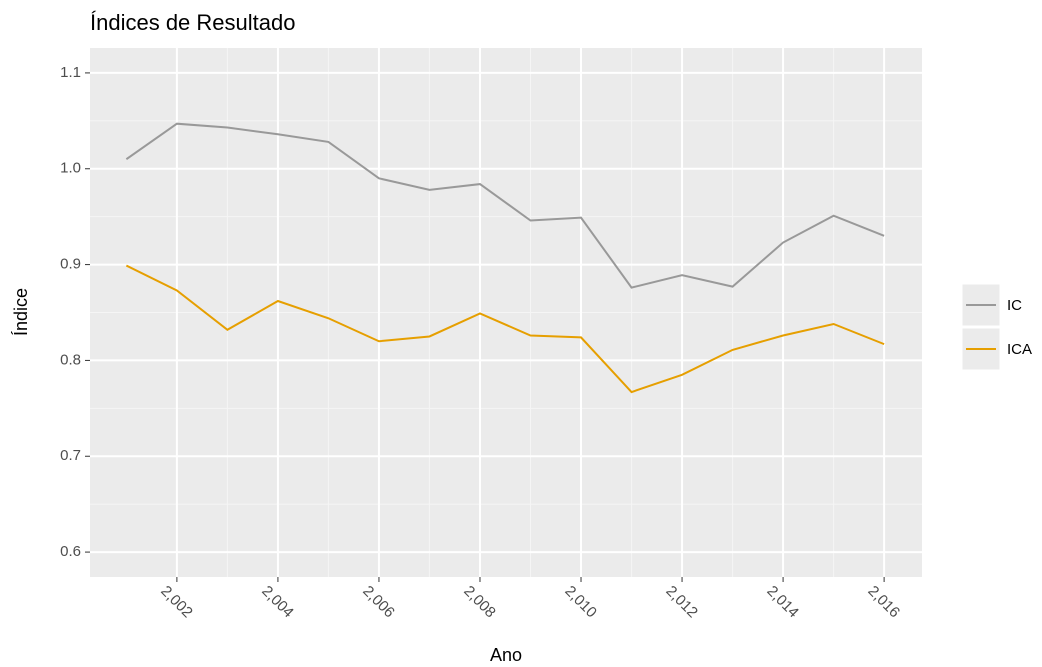  I want to click on x-tick-label: 2,012, so click(681, 602).